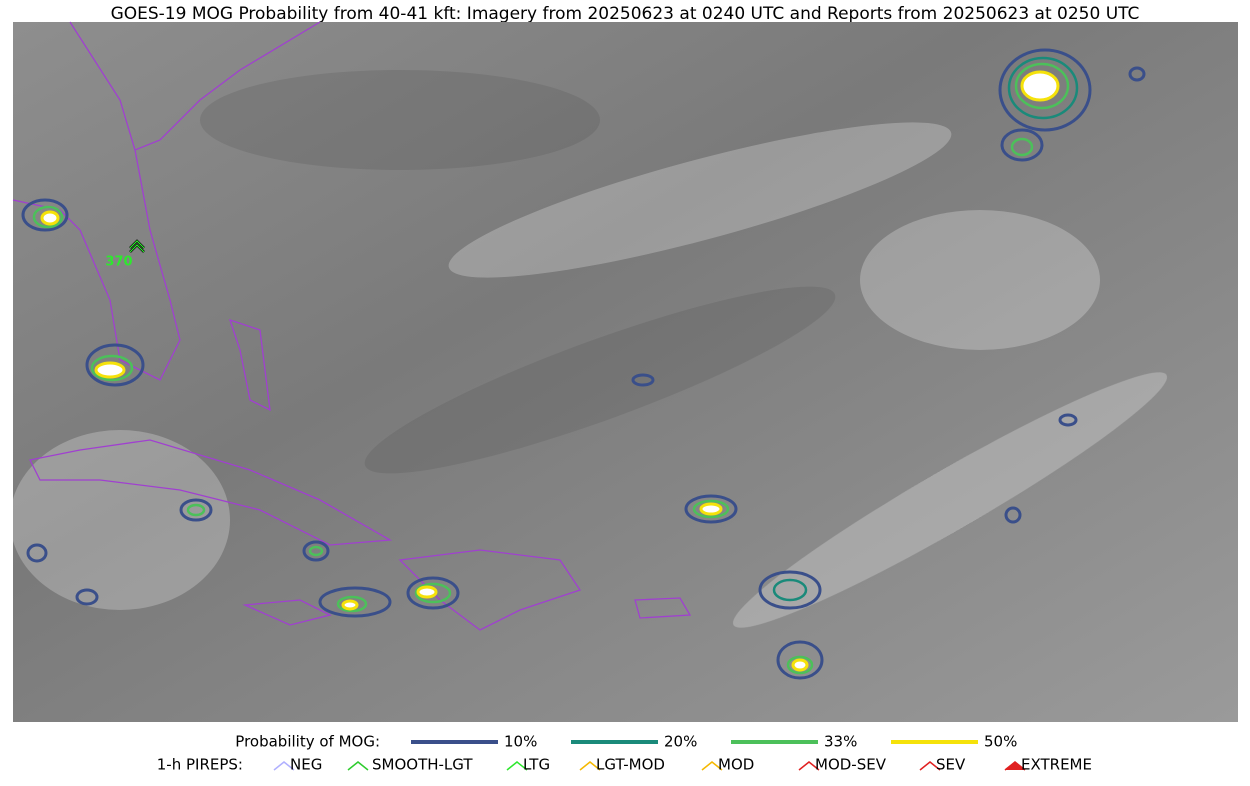  What do you see at coordinates (951, 765) in the screenshot?
I see `pirep-label: SEV` at bounding box center [951, 765].